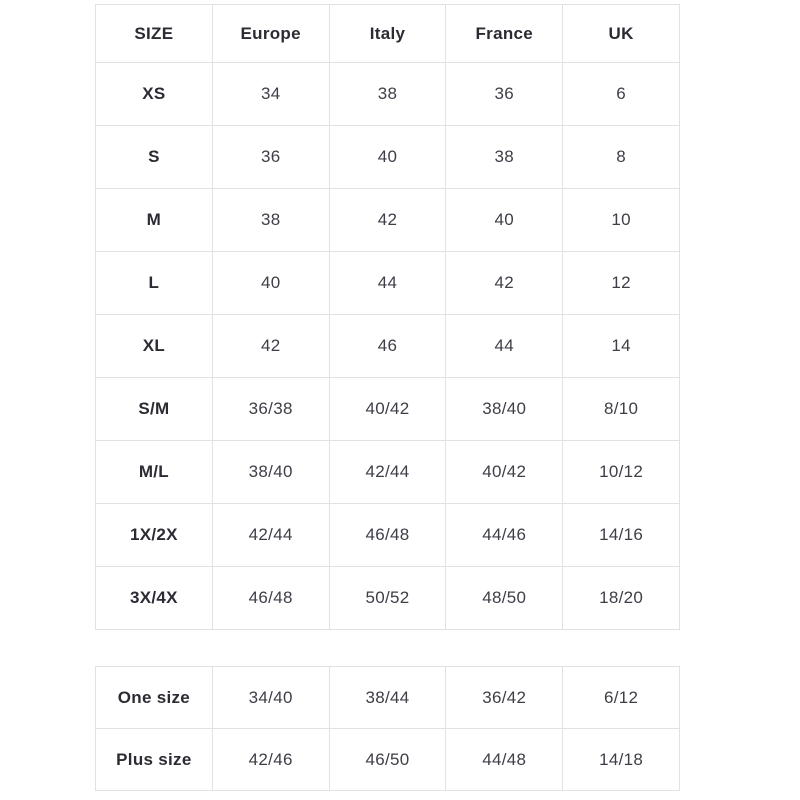 The height and width of the screenshot is (800, 800). I want to click on france-value-cell: 42, so click(504, 283).